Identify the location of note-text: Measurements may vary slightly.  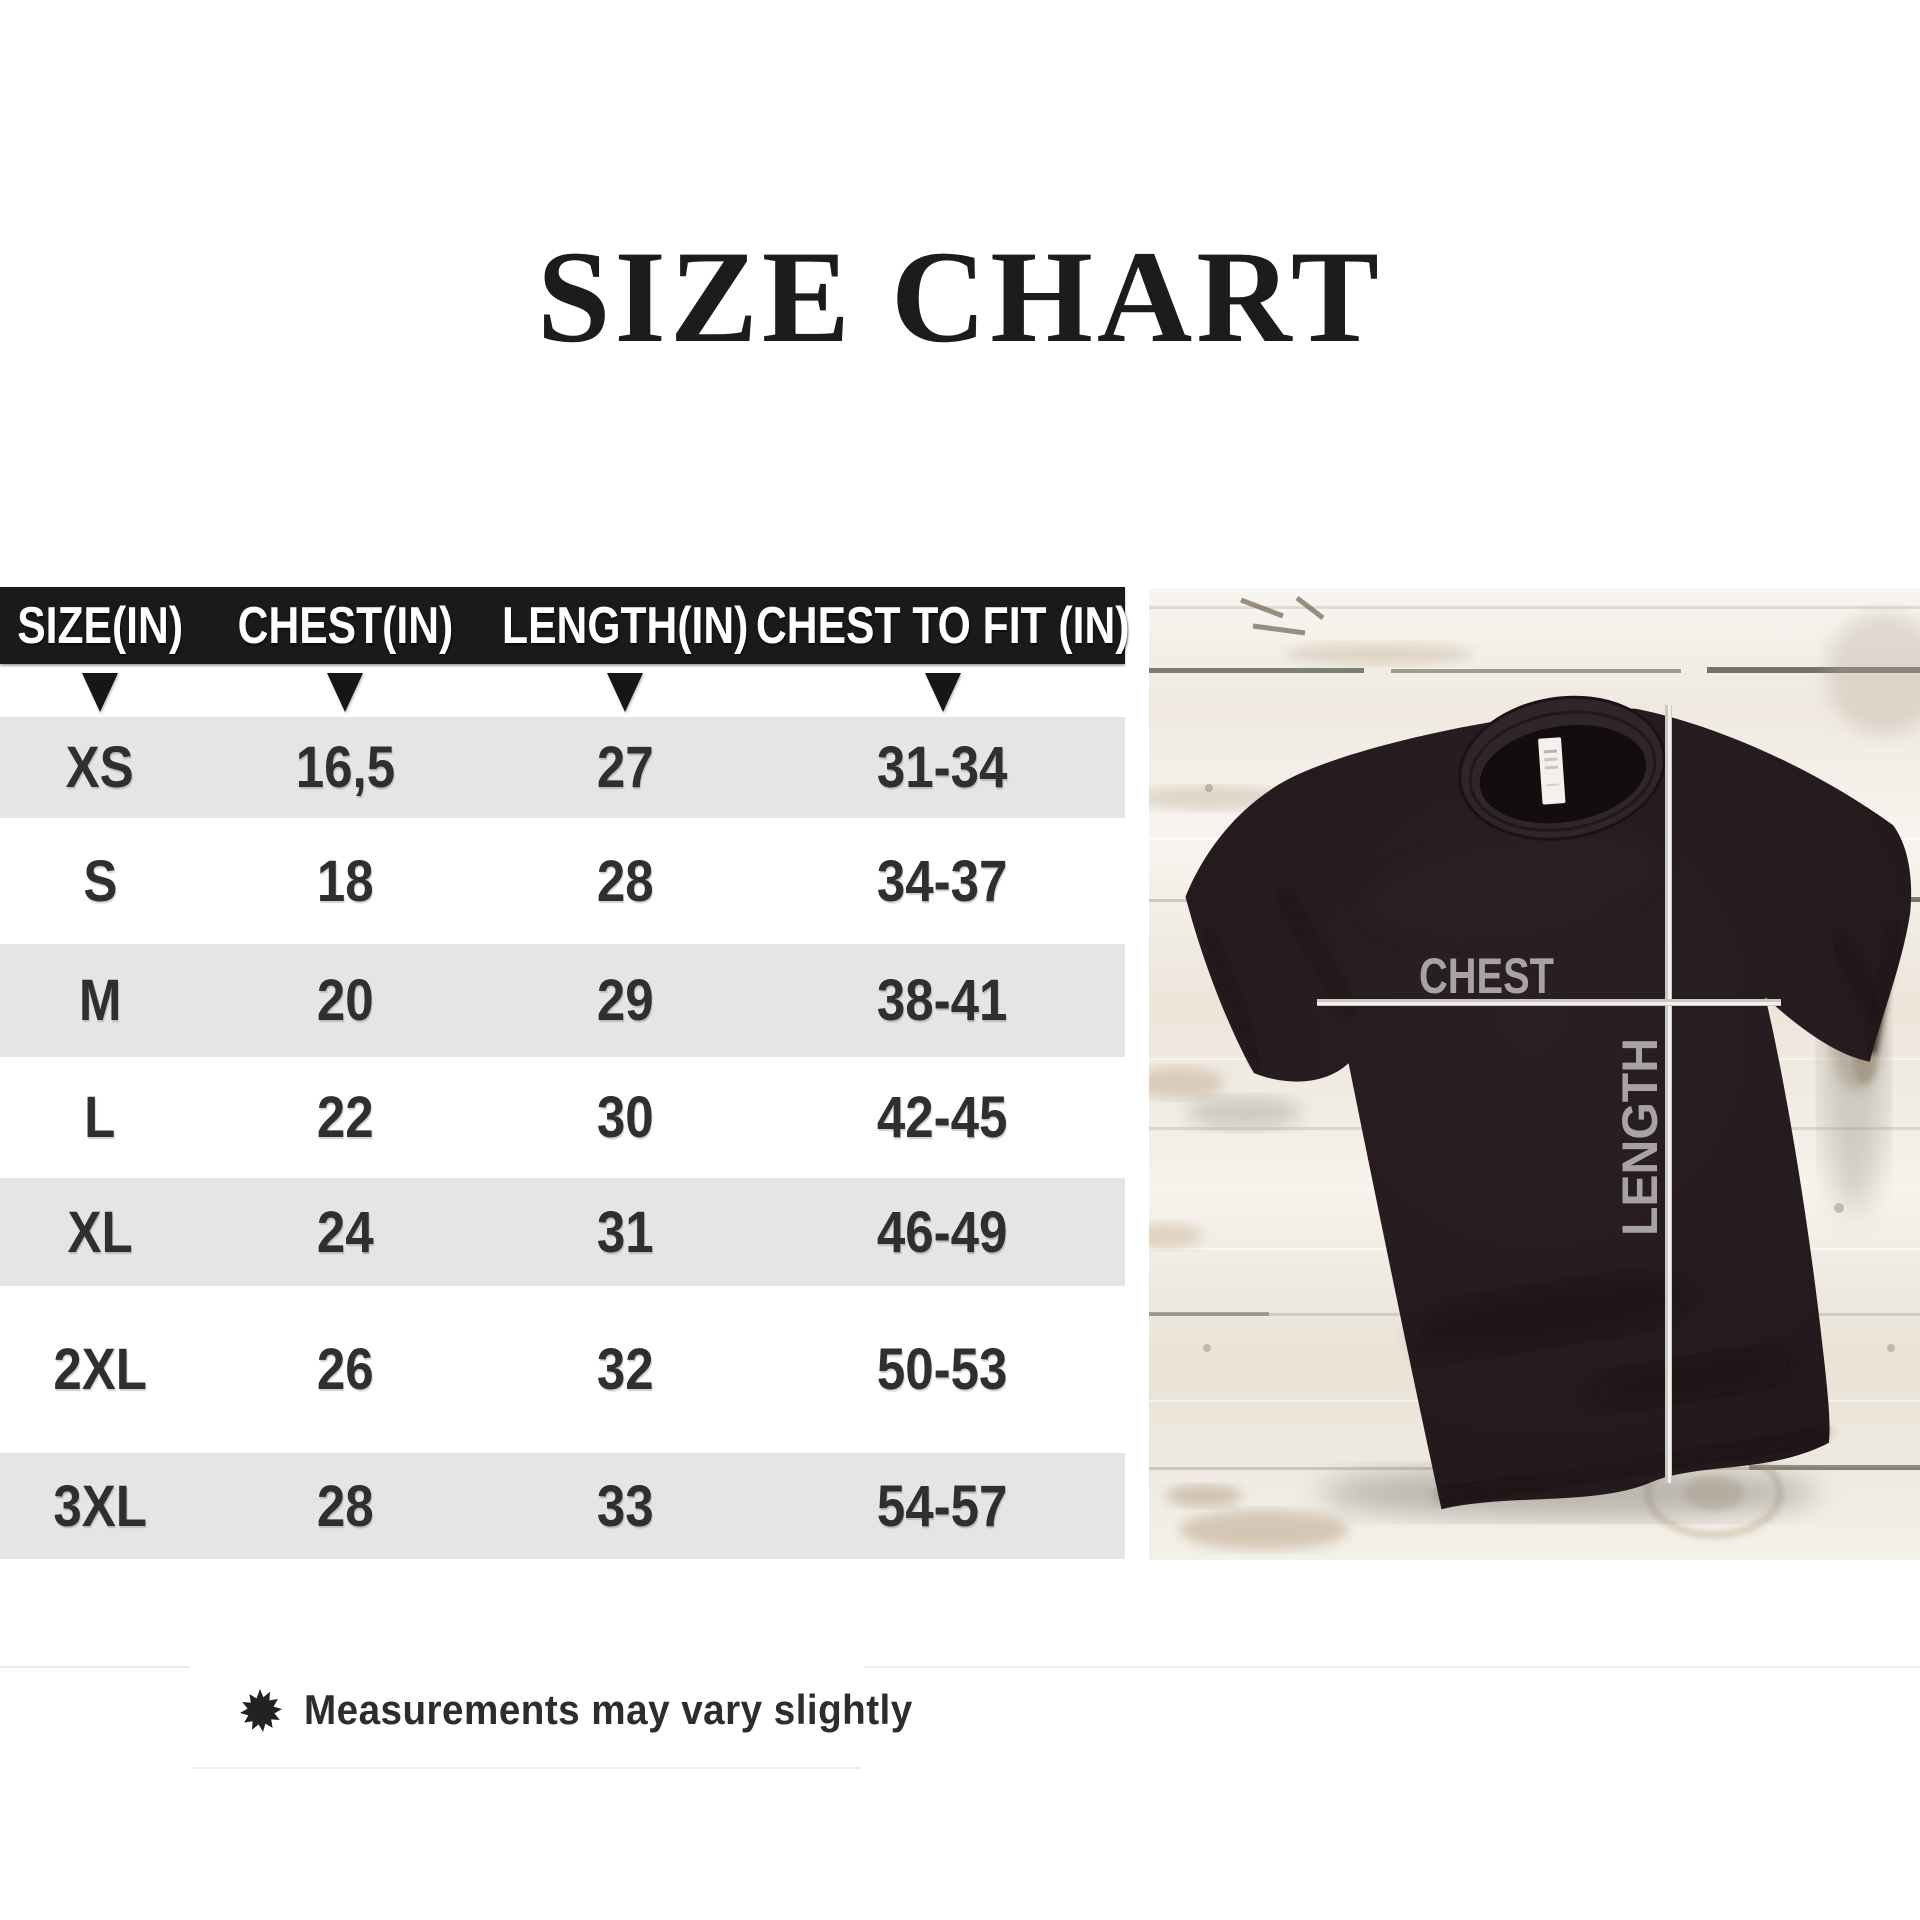
(608, 1709).